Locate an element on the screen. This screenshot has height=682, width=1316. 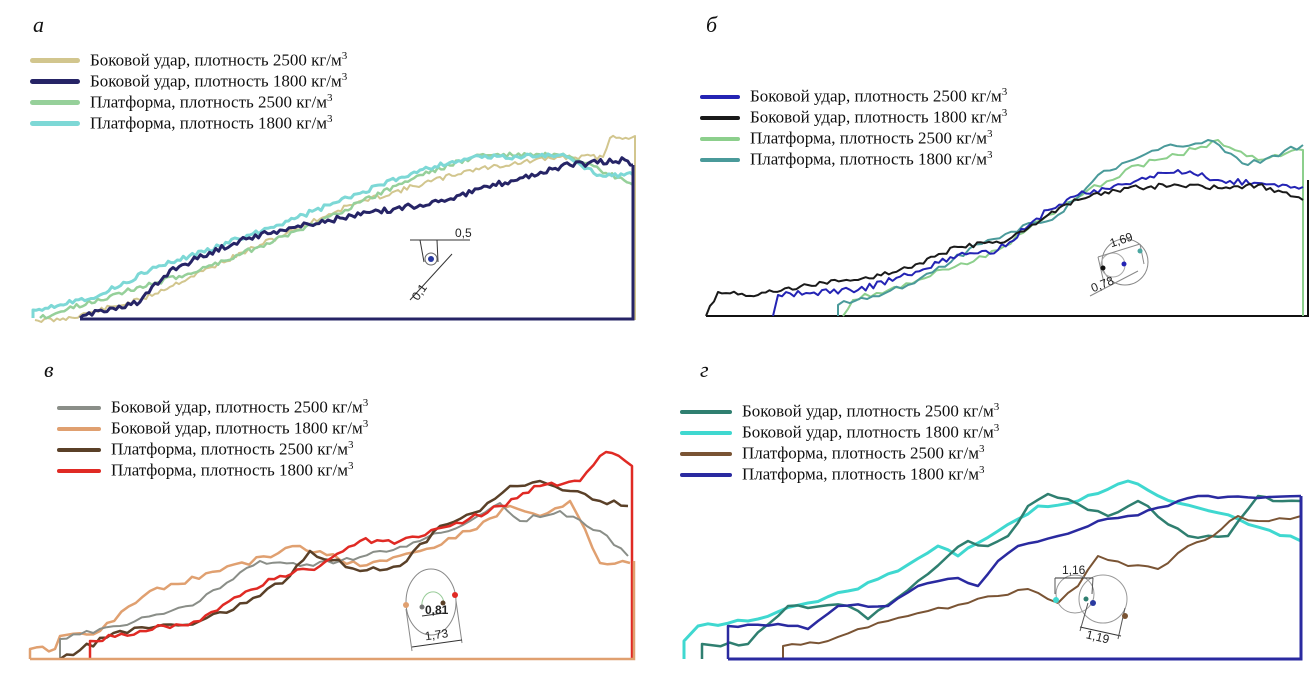
panel-letter: г is located at coordinates (704, 369).